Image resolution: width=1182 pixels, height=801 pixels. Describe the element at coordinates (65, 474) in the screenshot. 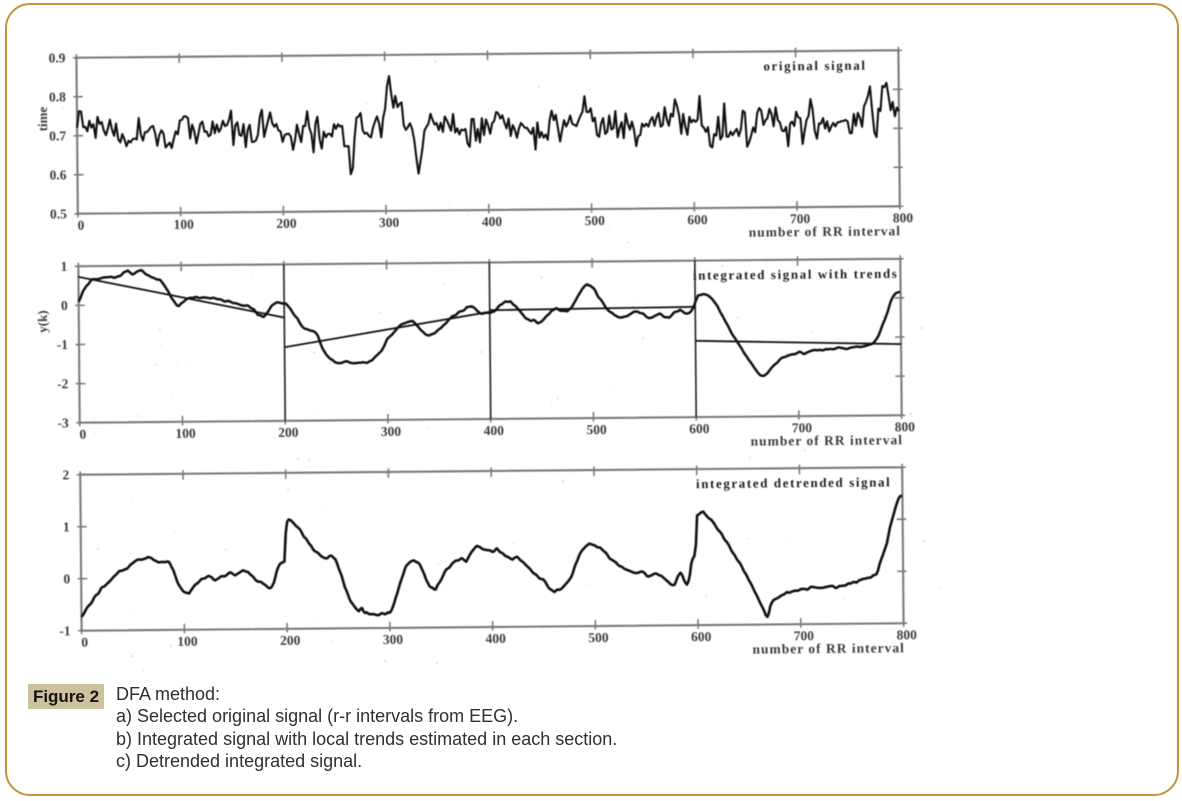

I see `svg-text: 2` at that location.